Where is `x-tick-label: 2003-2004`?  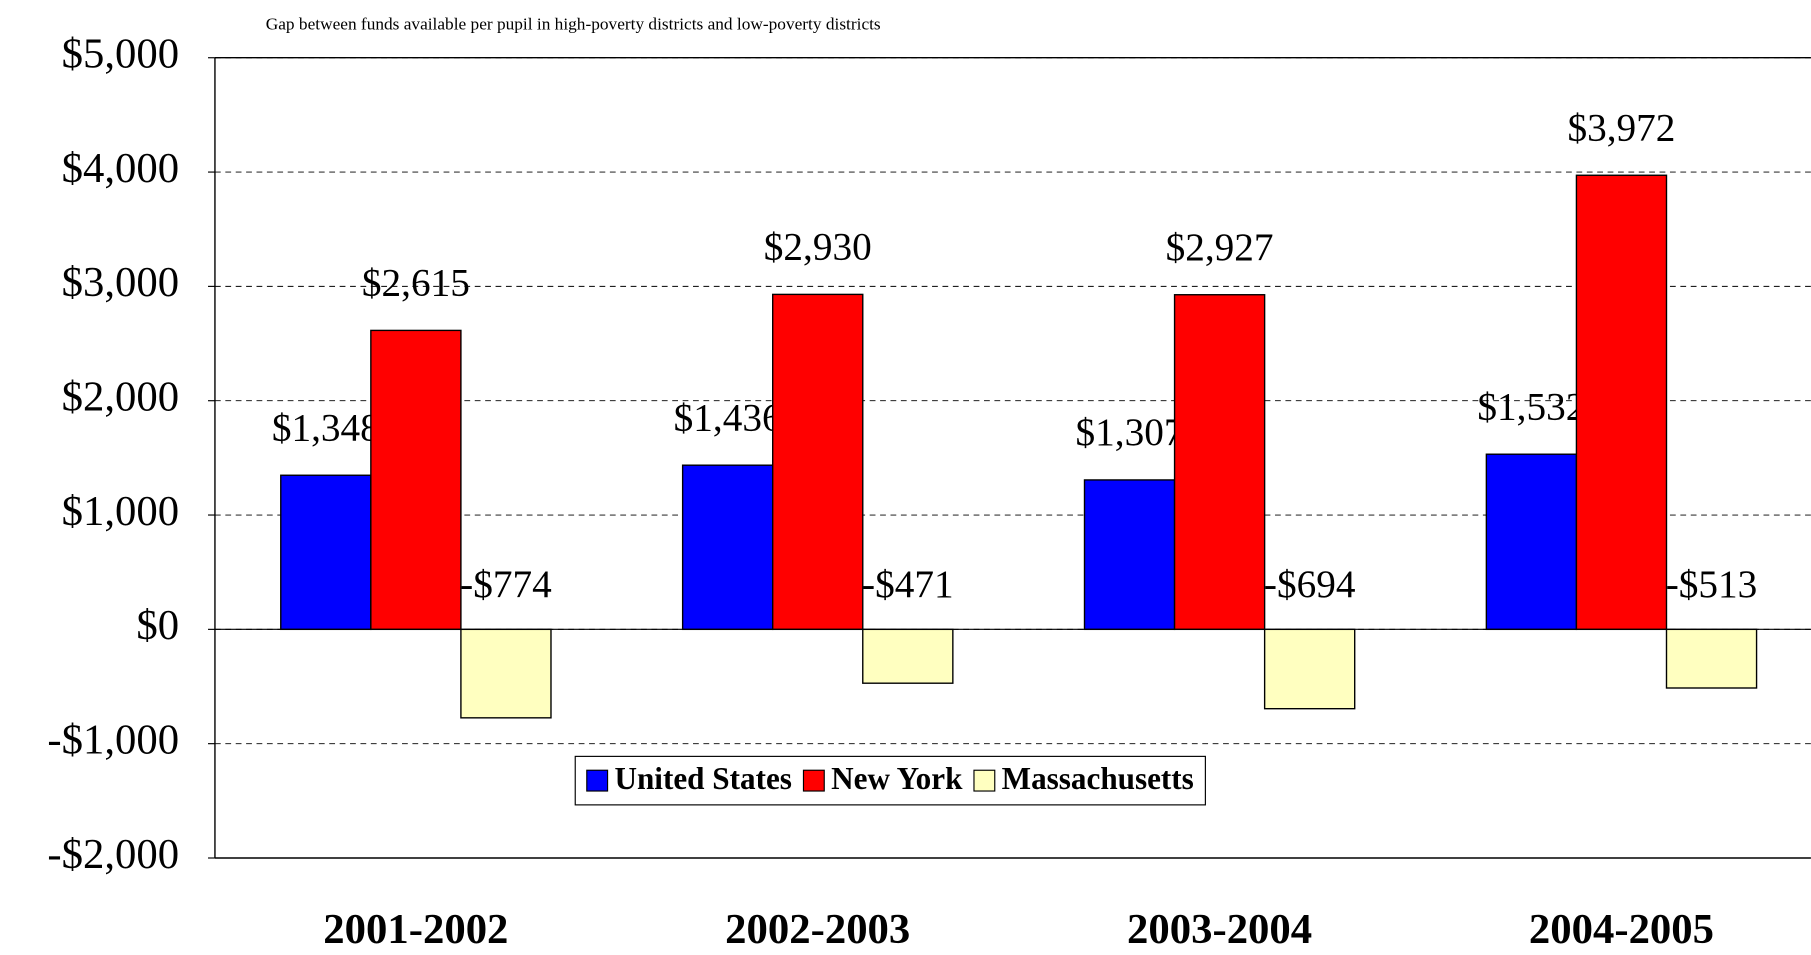 x-tick-label: 2003-2004 is located at coordinates (1219, 929).